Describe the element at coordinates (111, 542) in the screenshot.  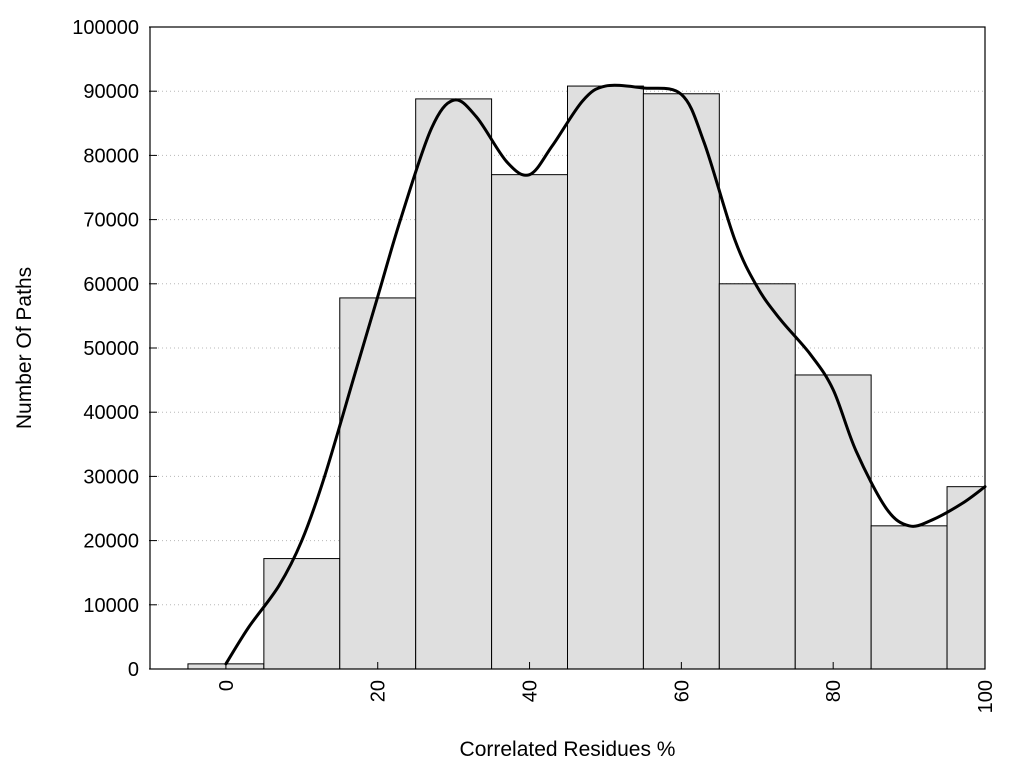
I see `y-tick-label: 20000` at that location.